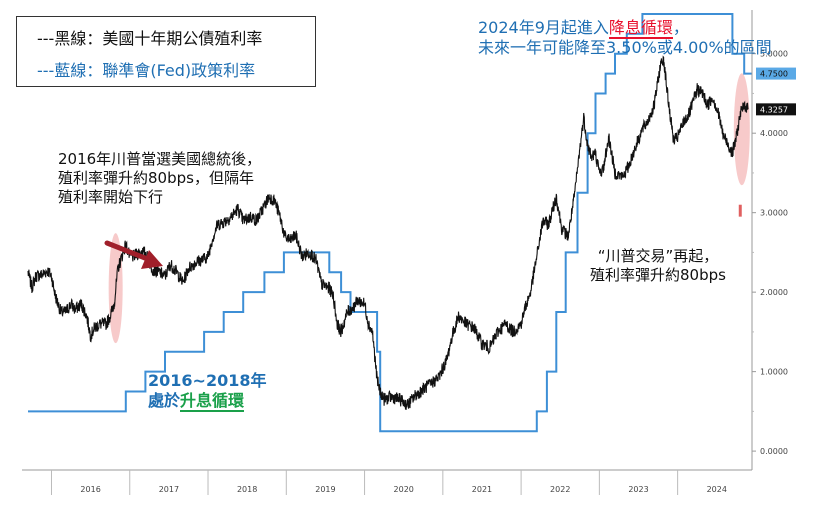 This screenshot has width=817, height=507. I want to click on hike-cycle-line2: 處於升息循環, so click(207, 401).